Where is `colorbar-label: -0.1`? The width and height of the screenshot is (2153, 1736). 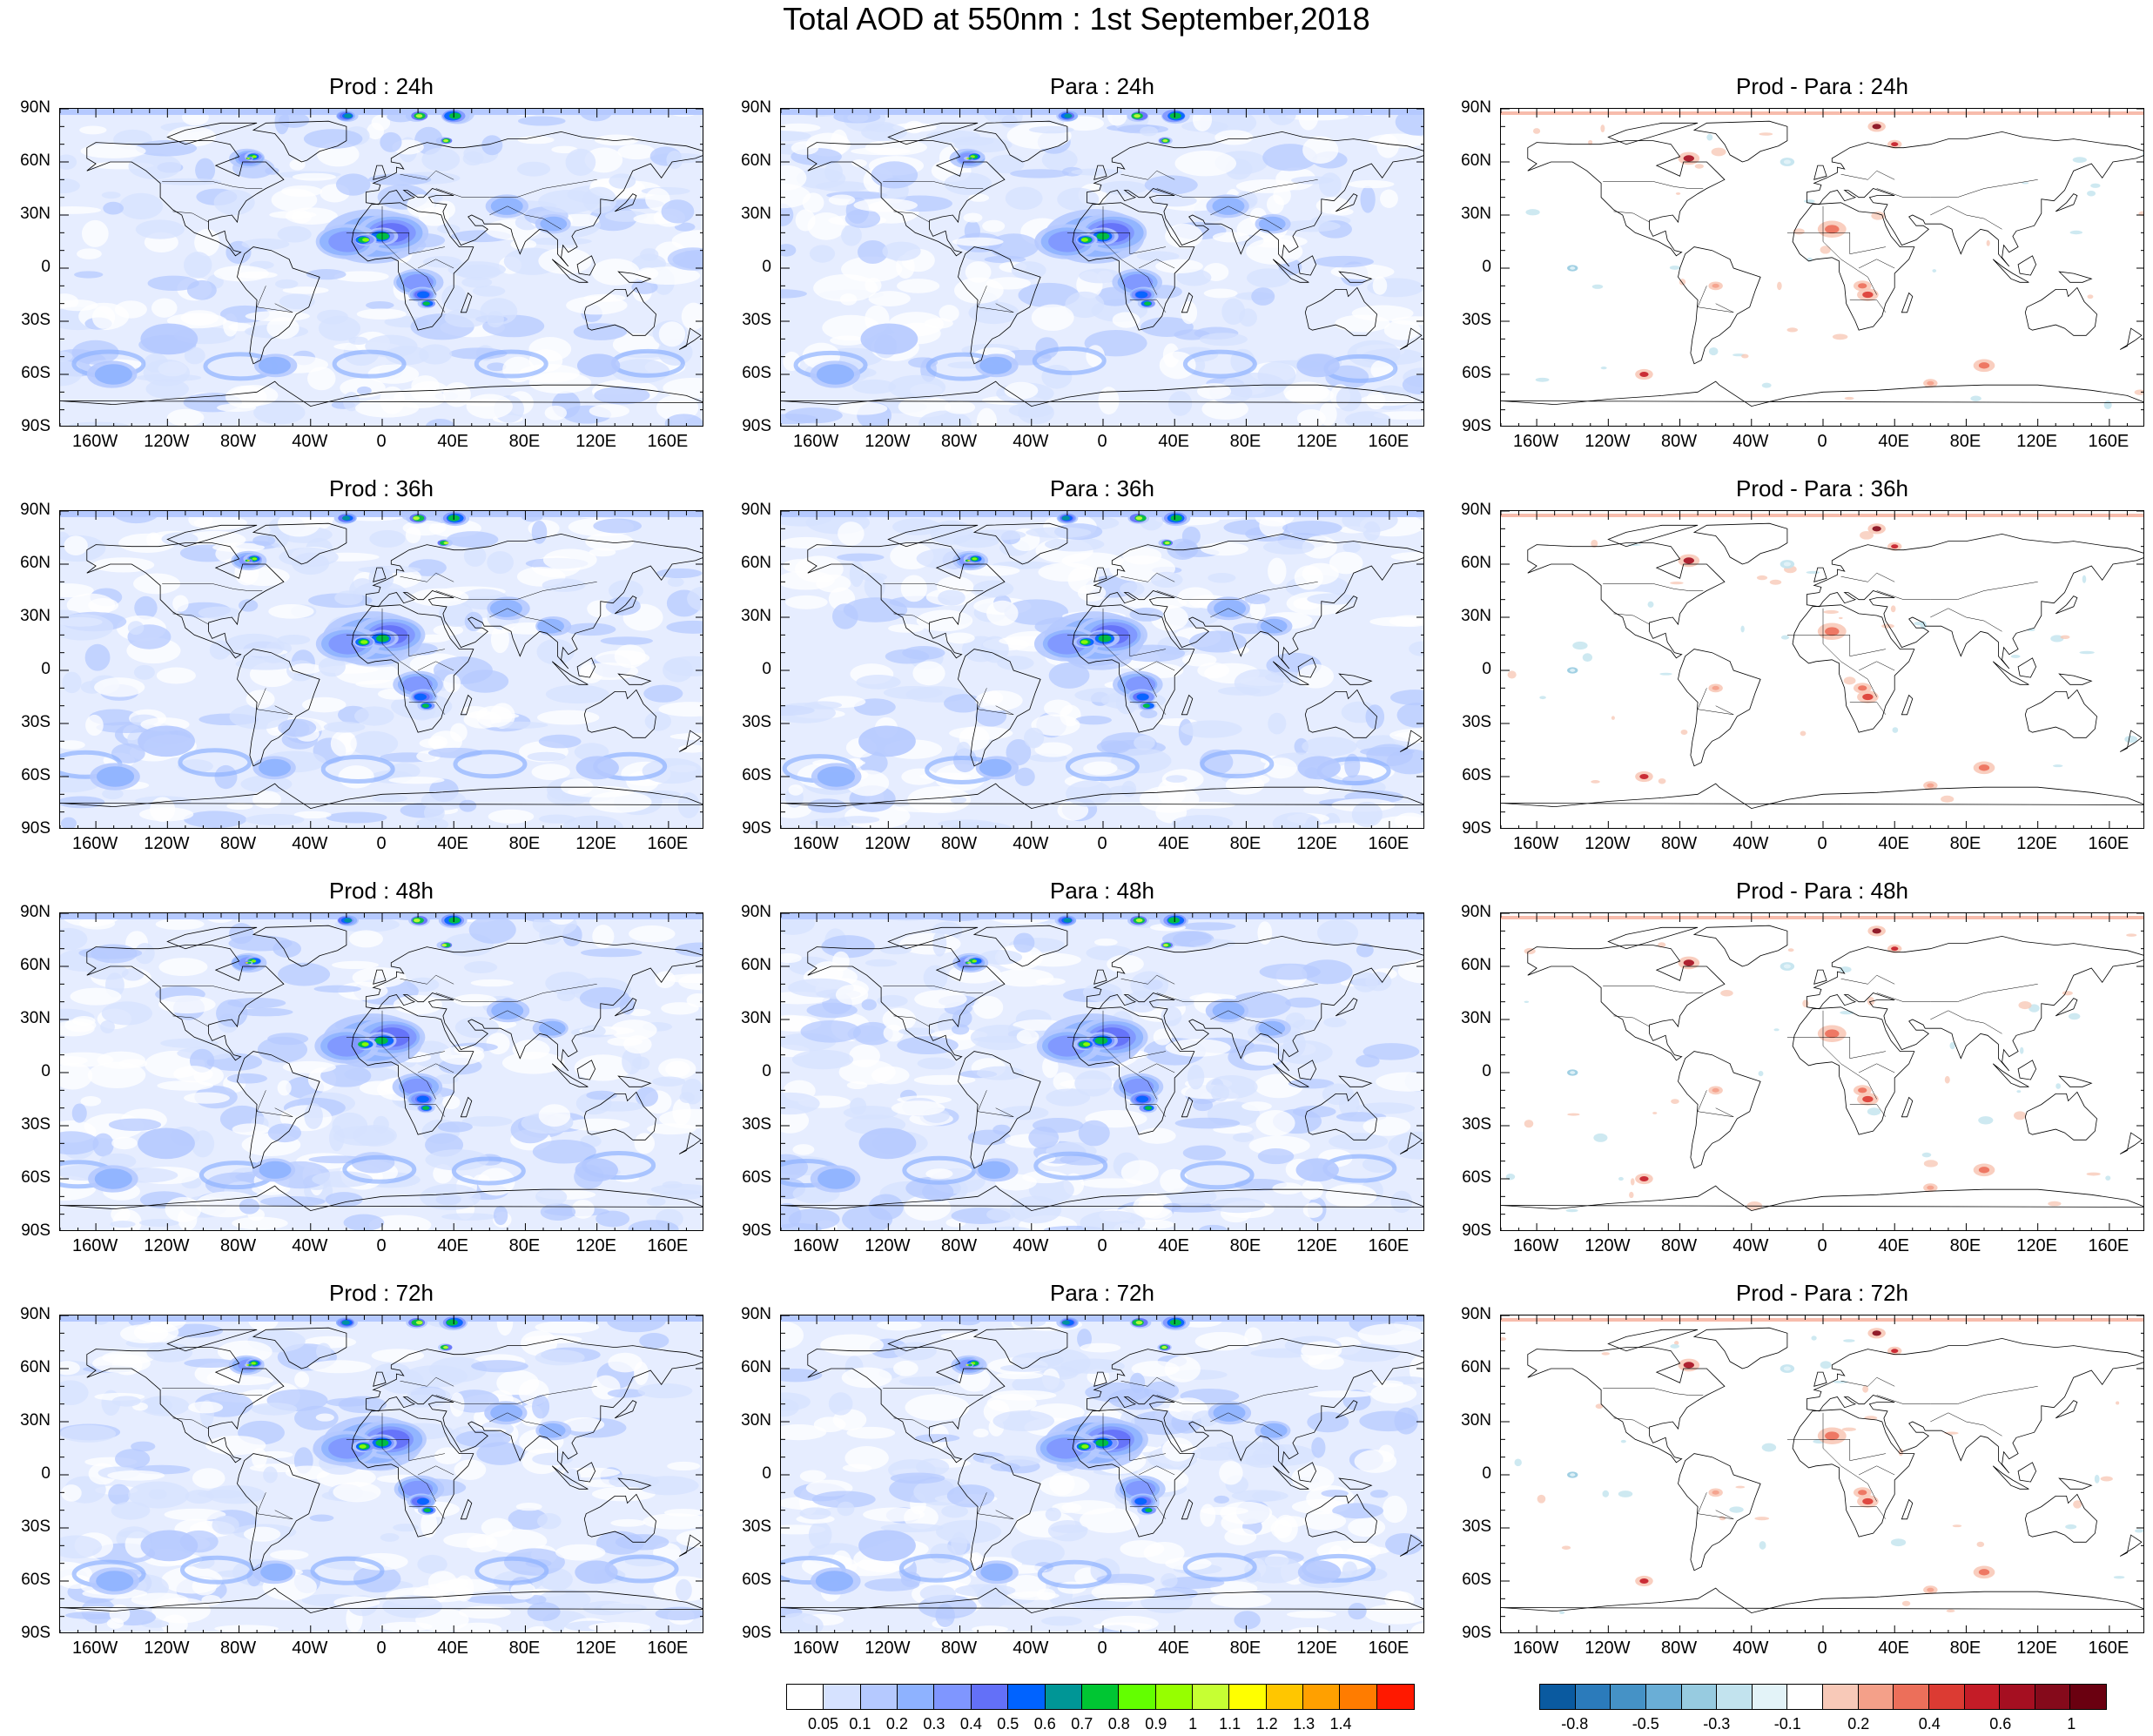
colorbar-label: -0.1 is located at coordinates (1787, 1724).